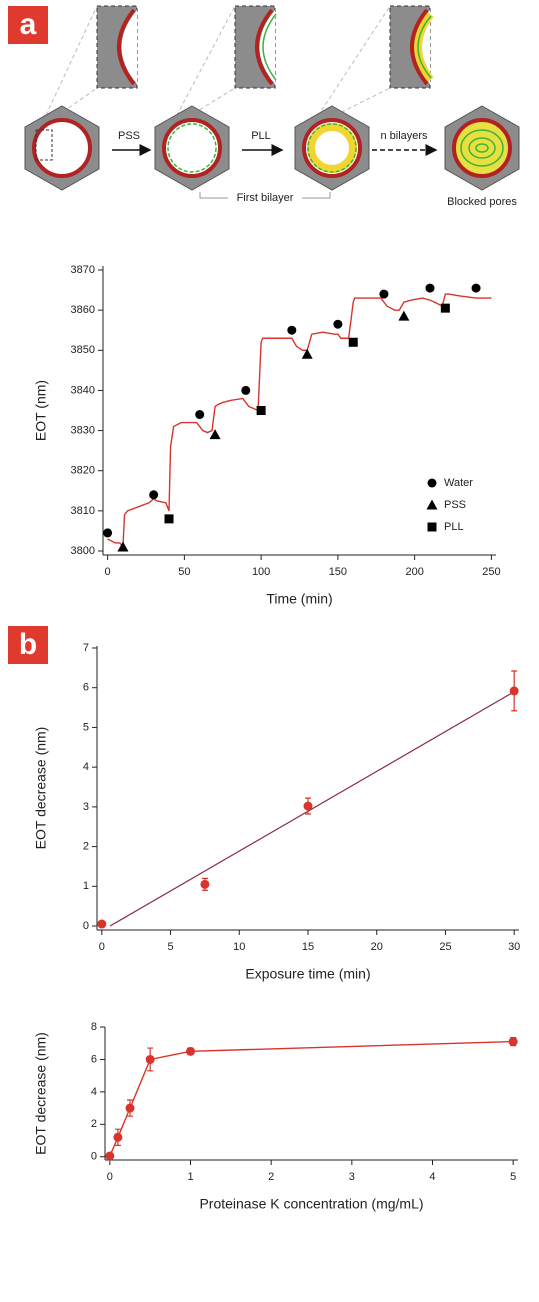 The image size is (539, 1302). Describe the element at coordinates (514, 947) in the screenshot. I see `x-tick-label: 30` at that location.